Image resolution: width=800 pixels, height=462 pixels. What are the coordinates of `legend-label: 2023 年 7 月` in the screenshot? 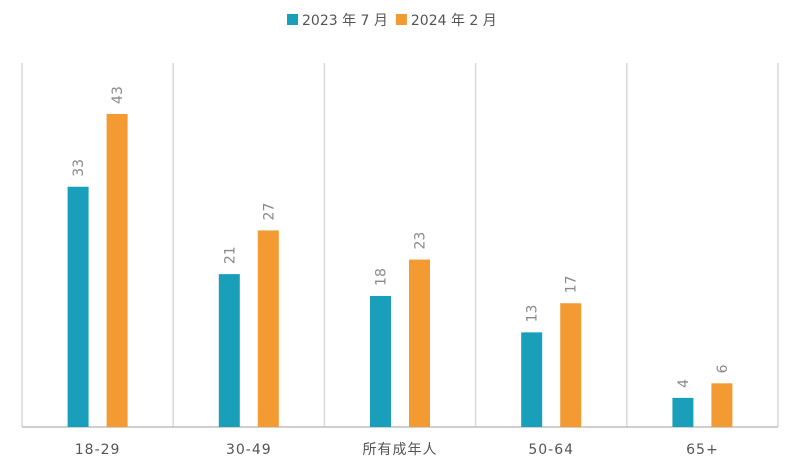 It's located at (345, 21).